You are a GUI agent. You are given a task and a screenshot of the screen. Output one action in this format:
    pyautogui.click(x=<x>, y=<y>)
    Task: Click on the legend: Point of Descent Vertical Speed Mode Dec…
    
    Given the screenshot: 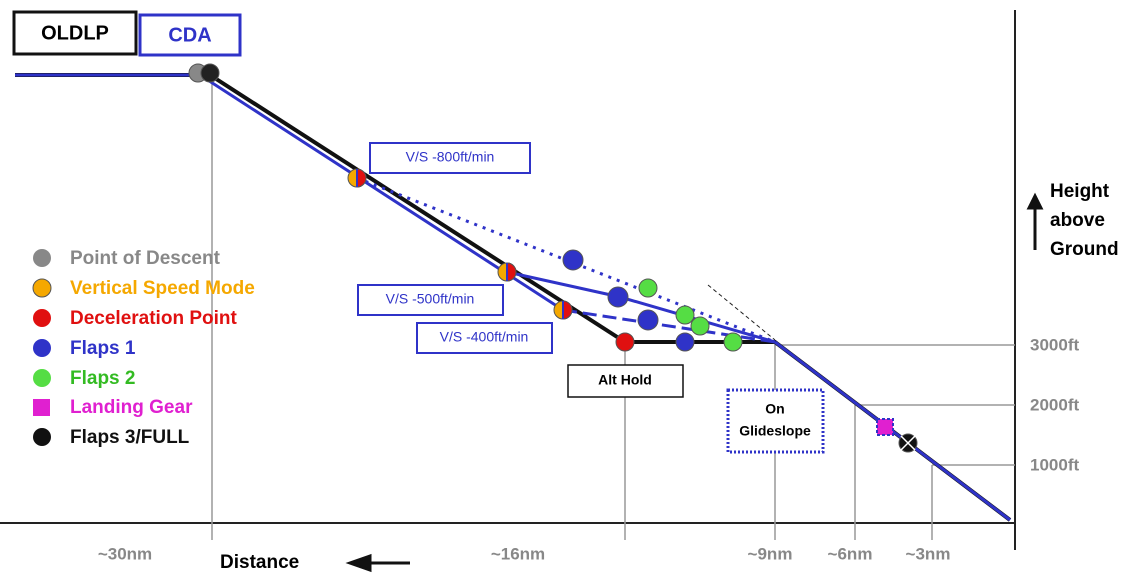 What is the action you would take?
    pyautogui.click(x=143, y=348)
    